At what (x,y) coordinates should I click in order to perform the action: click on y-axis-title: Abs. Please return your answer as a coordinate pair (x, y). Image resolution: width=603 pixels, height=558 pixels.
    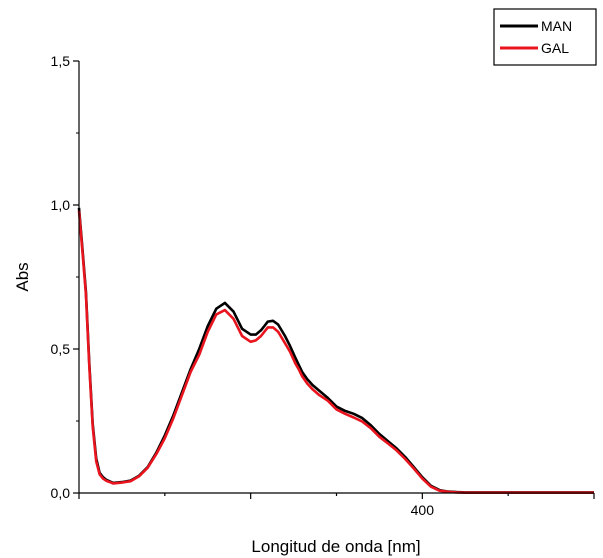
    Looking at the image, I should click on (22, 276).